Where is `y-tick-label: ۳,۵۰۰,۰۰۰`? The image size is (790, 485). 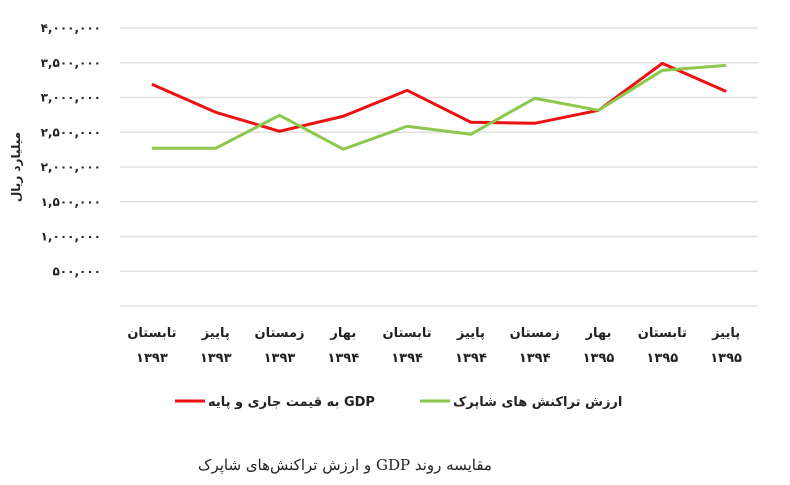
y-tick-label: ۳,۵۰۰,۰۰۰ is located at coordinates (71, 63).